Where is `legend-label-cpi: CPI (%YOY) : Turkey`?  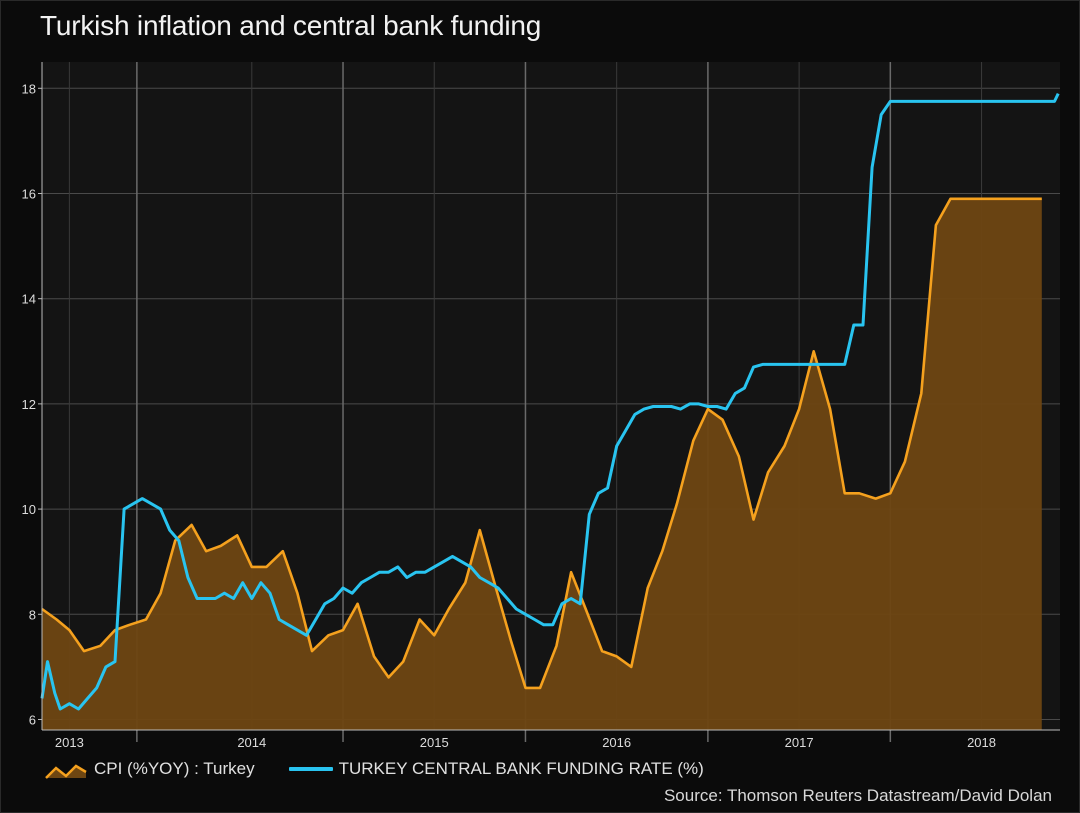 legend-label-cpi: CPI (%YOY) : Turkey is located at coordinates (174, 768).